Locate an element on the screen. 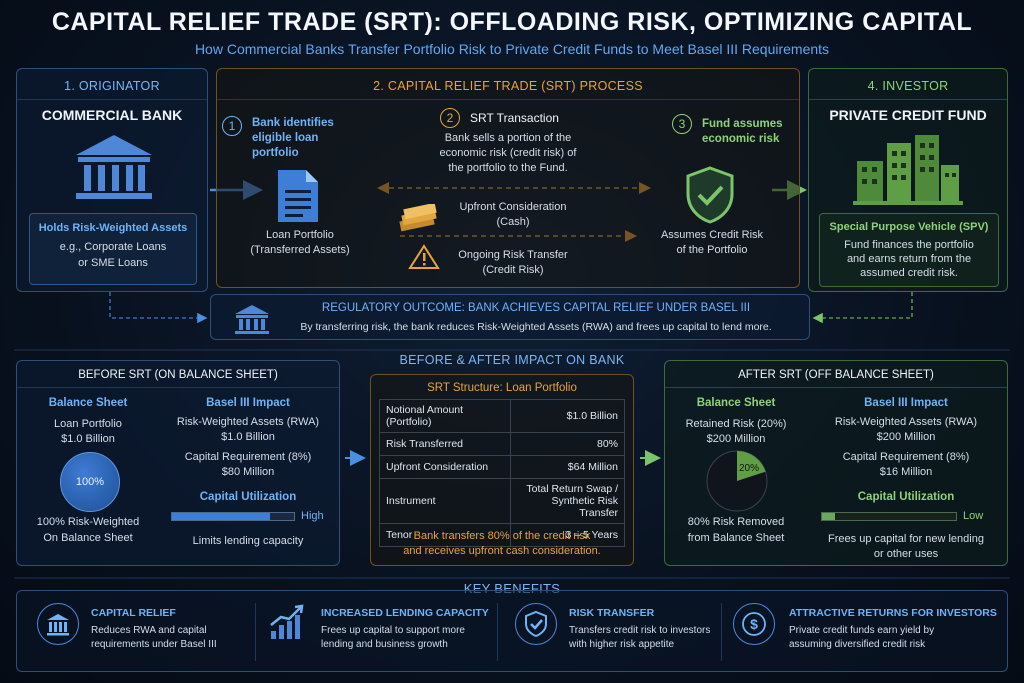  originator-box-title: Holds Risk-Weighted Assets is located at coordinates (113, 228).